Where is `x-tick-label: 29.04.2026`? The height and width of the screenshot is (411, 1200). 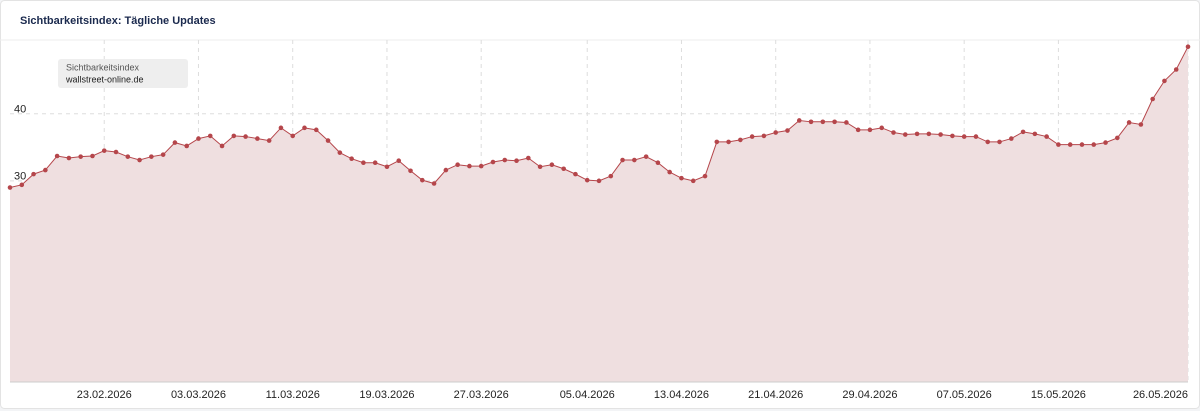
x-tick-label: 29.04.2026 is located at coordinates (869, 395).